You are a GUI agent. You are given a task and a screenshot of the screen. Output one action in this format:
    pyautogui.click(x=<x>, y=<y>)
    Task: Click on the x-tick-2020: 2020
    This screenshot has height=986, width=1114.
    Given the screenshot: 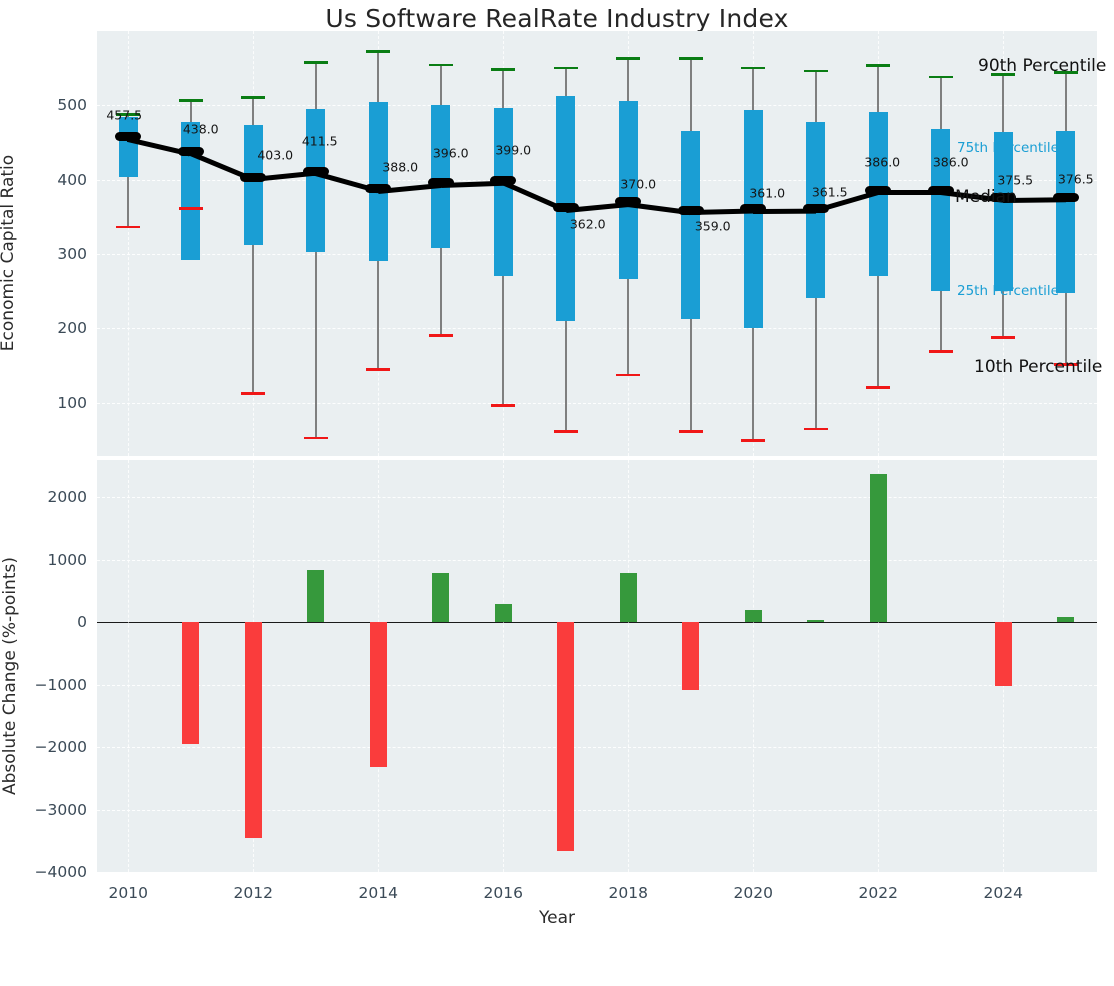 What is the action you would take?
    pyautogui.click(x=753, y=893)
    